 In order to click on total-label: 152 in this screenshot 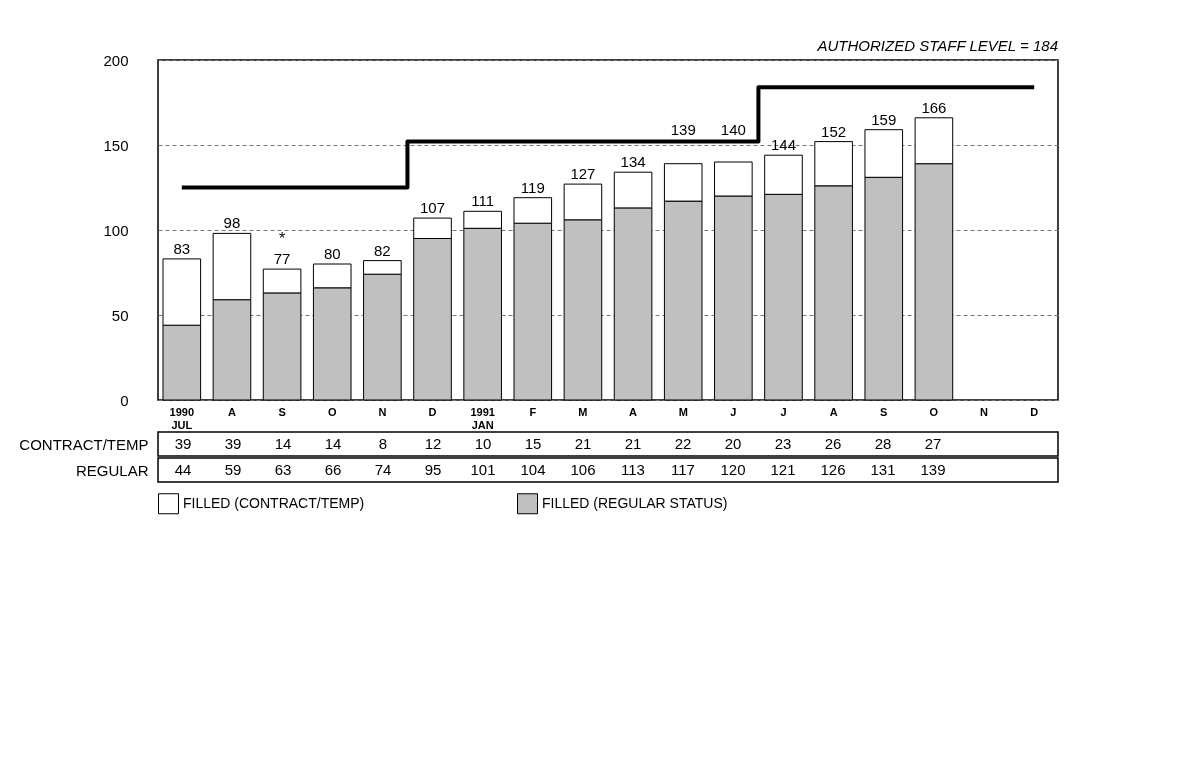, I will do `click(834, 131)`.